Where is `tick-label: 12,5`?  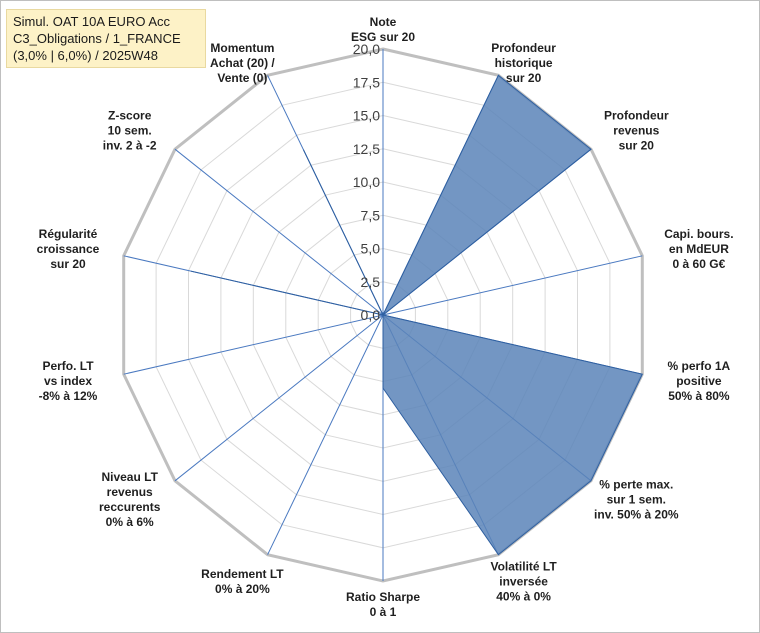
tick-label: 12,5 is located at coordinates (366, 149).